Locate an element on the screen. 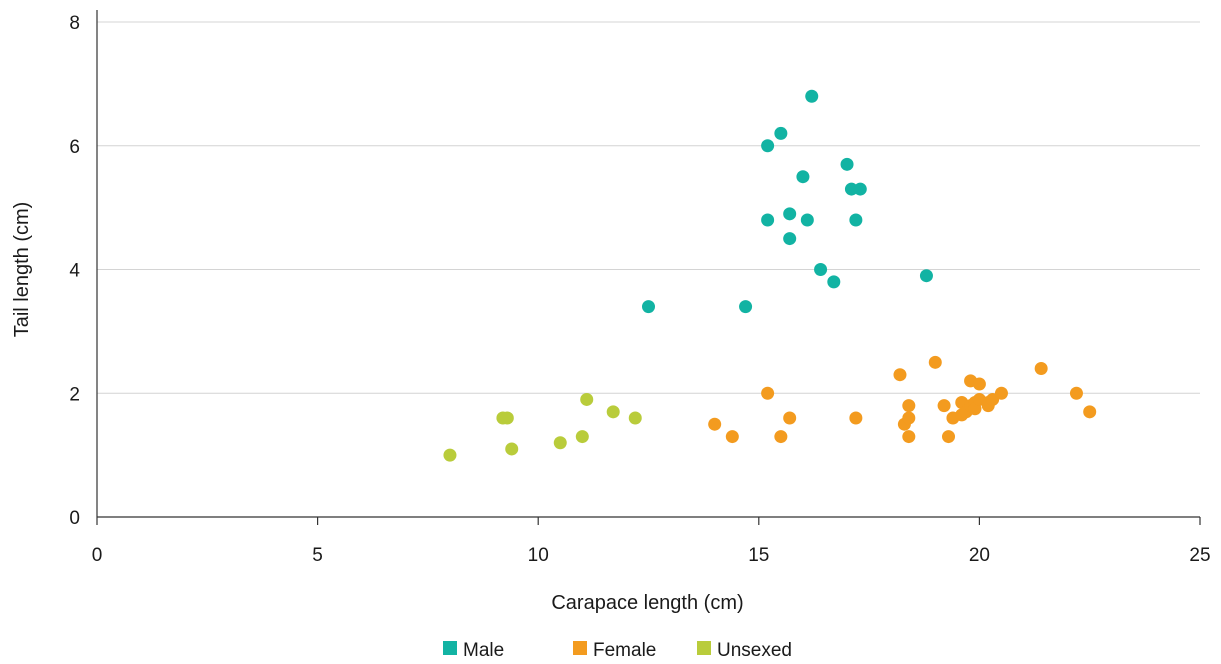 The height and width of the screenshot is (664, 1221). y-tick-label: 2 is located at coordinates (74, 394).